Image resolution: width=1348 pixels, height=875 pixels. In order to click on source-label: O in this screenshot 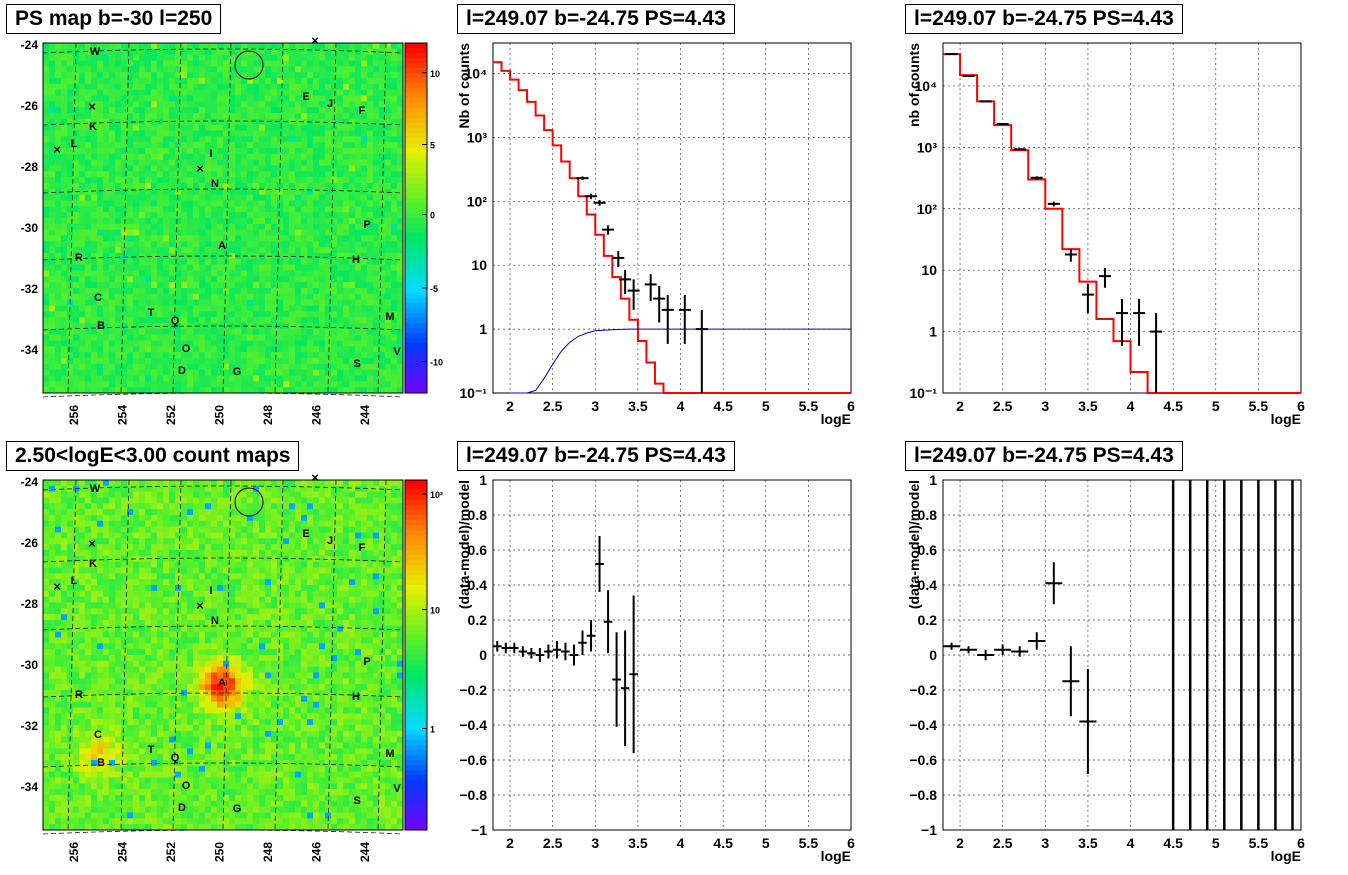, I will do `click(186, 349)`.